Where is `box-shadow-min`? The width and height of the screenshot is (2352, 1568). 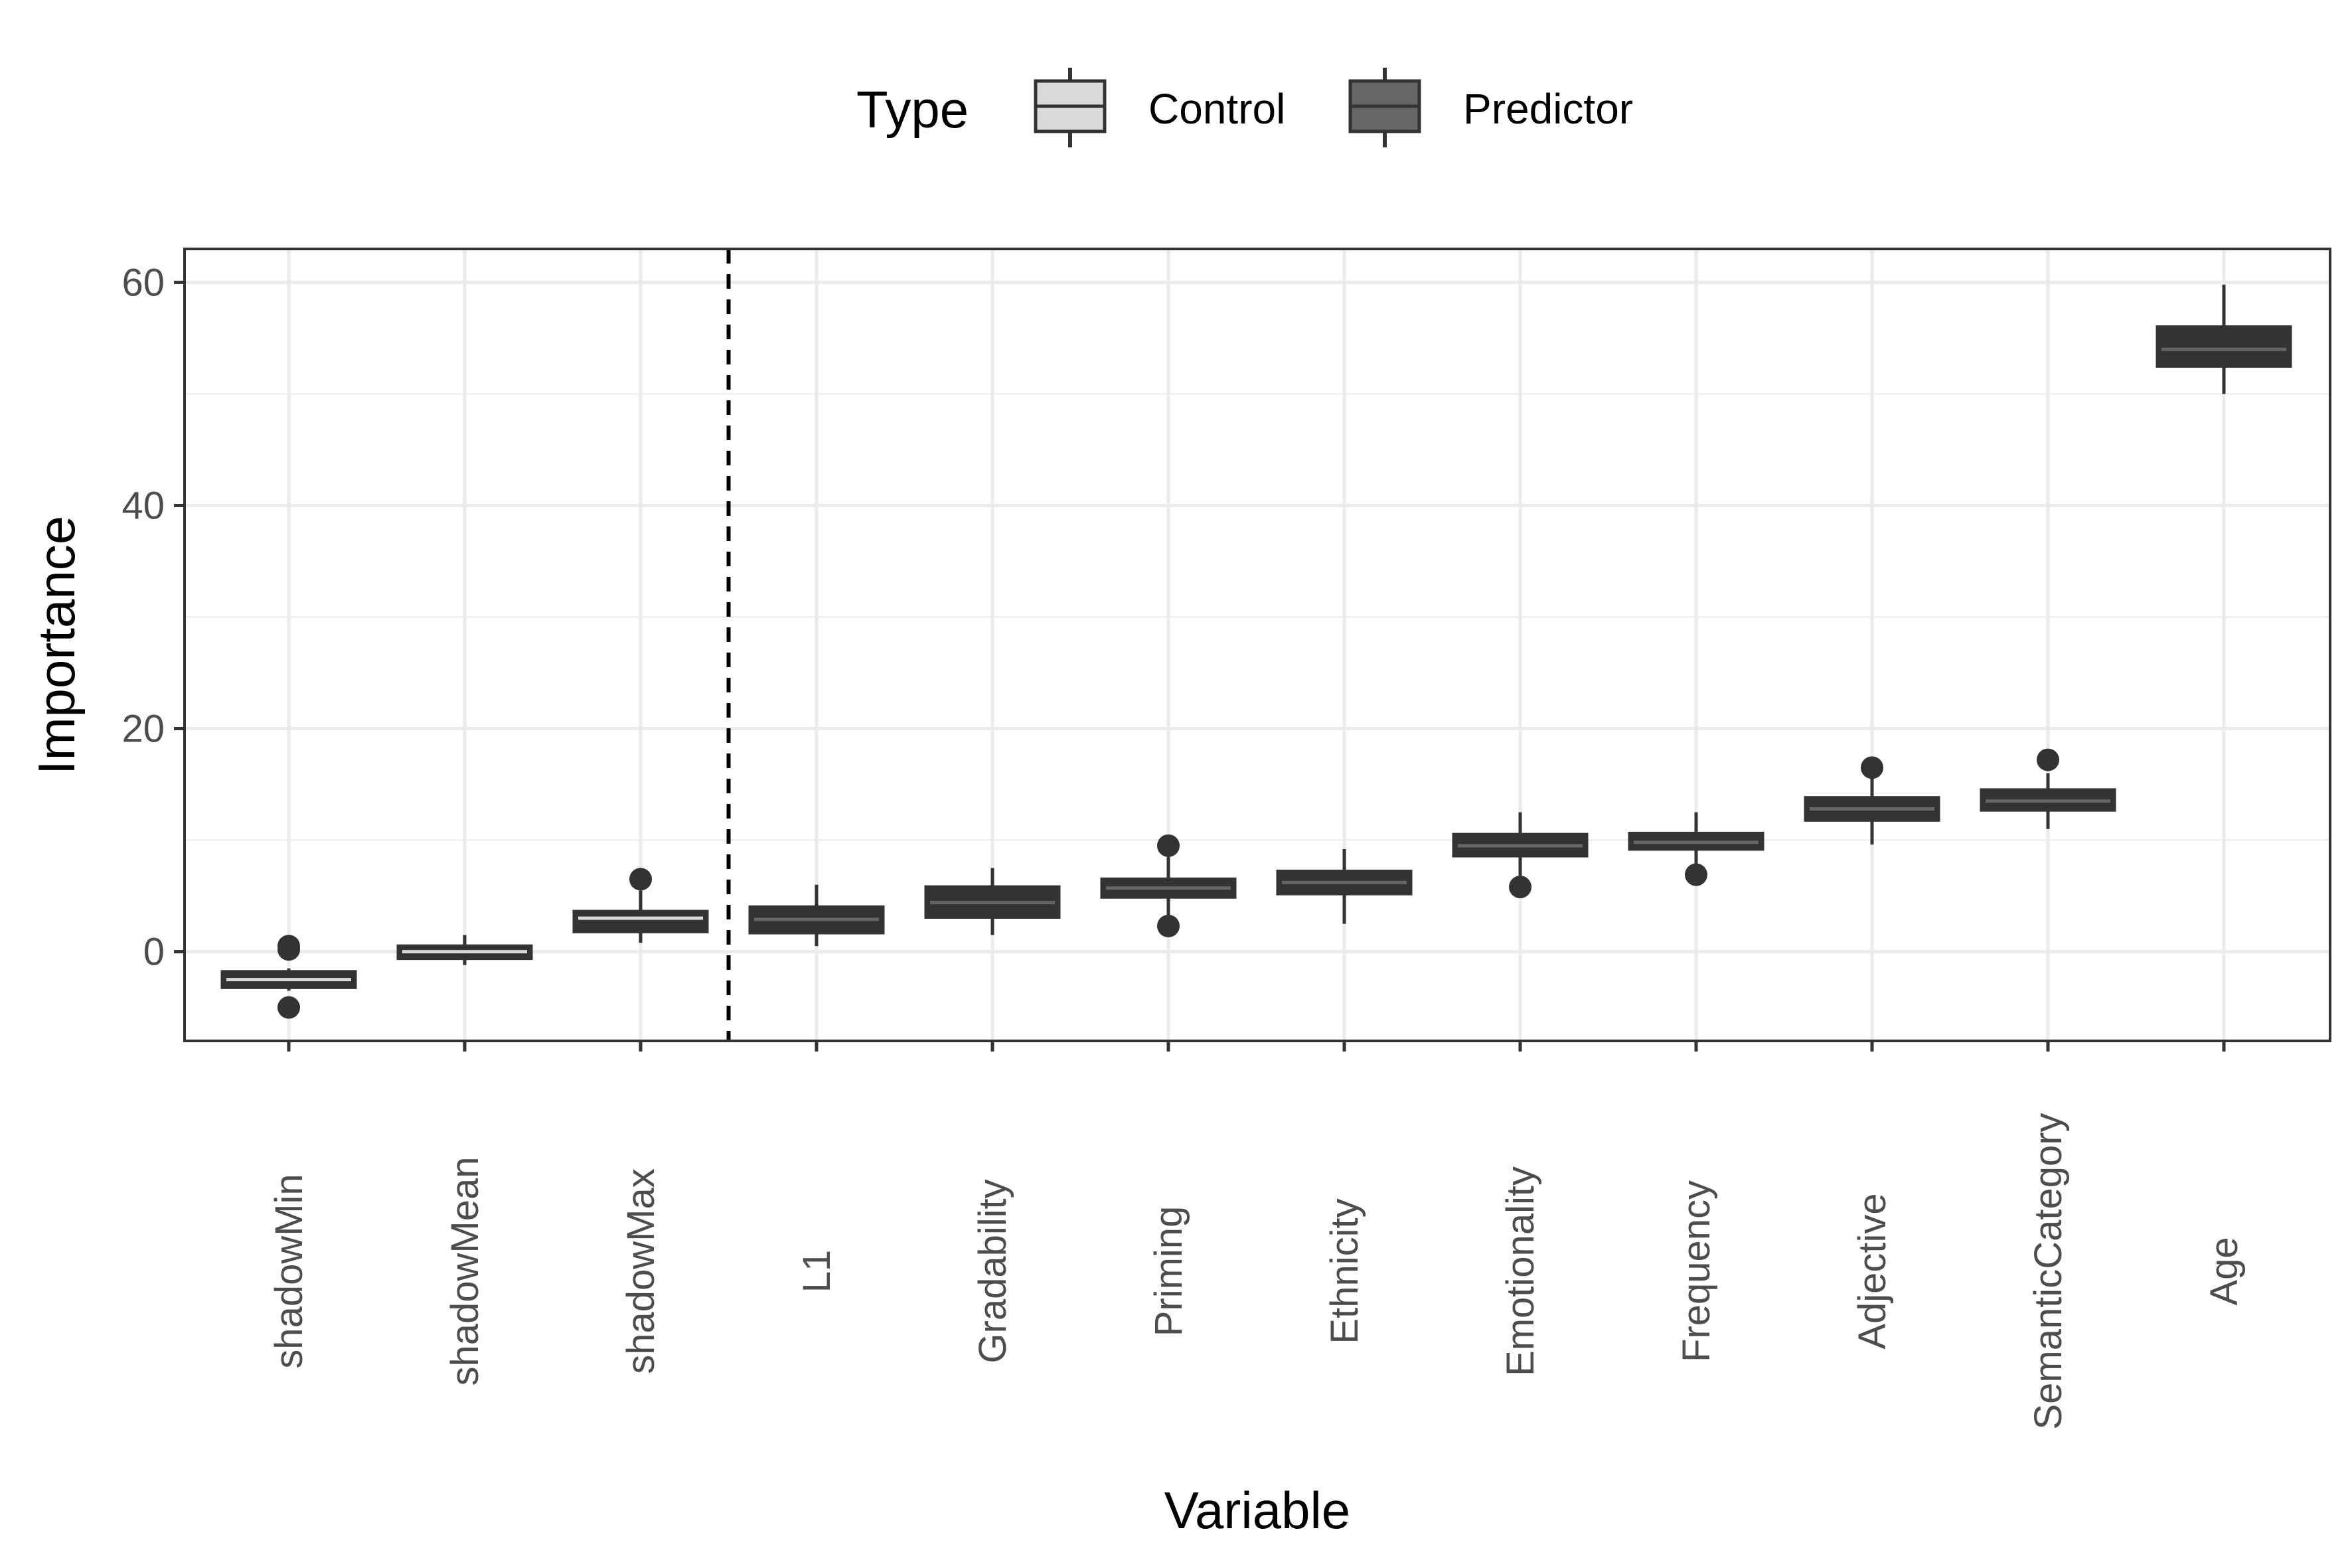 box-shadow-min is located at coordinates (288, 977).